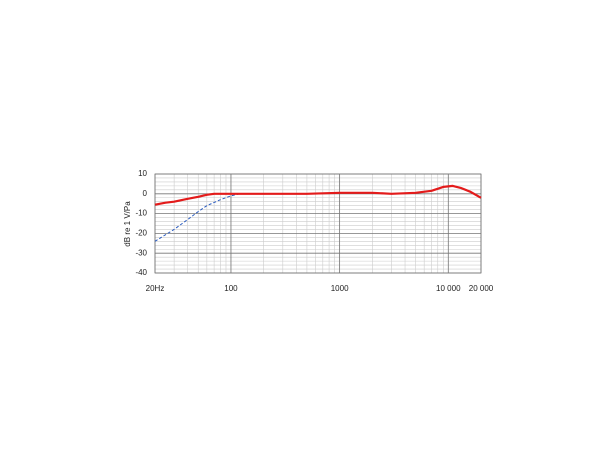 The width and height of the screenshot is (610, 450). What do you see at coordinates (141, 213) in the screenshot?
I see `y-tick-label: -10` at bounding box center [141, 213].